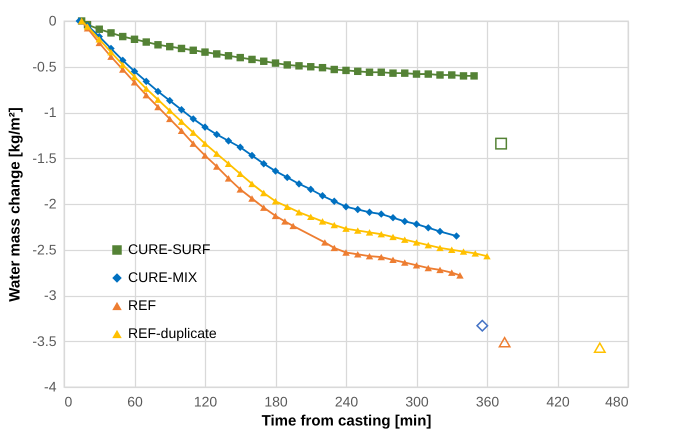 The height and width of the screenshot is (444, 689). What do you see at coordinates (135, 402) in the screenshot?
I see `x-tick-label: 60` at bounding box center [135, 402].